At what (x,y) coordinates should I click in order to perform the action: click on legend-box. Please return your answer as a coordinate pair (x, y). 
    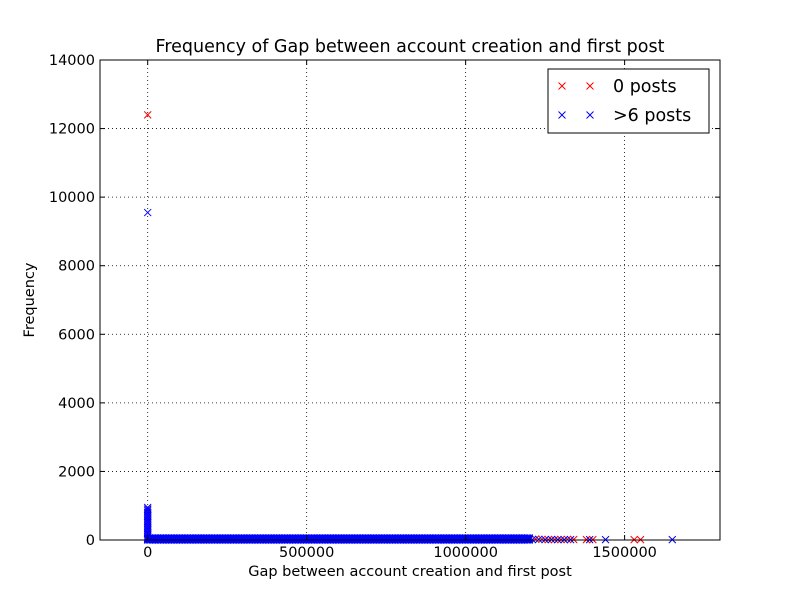
    Looking at the image, I should click on (628, 101).